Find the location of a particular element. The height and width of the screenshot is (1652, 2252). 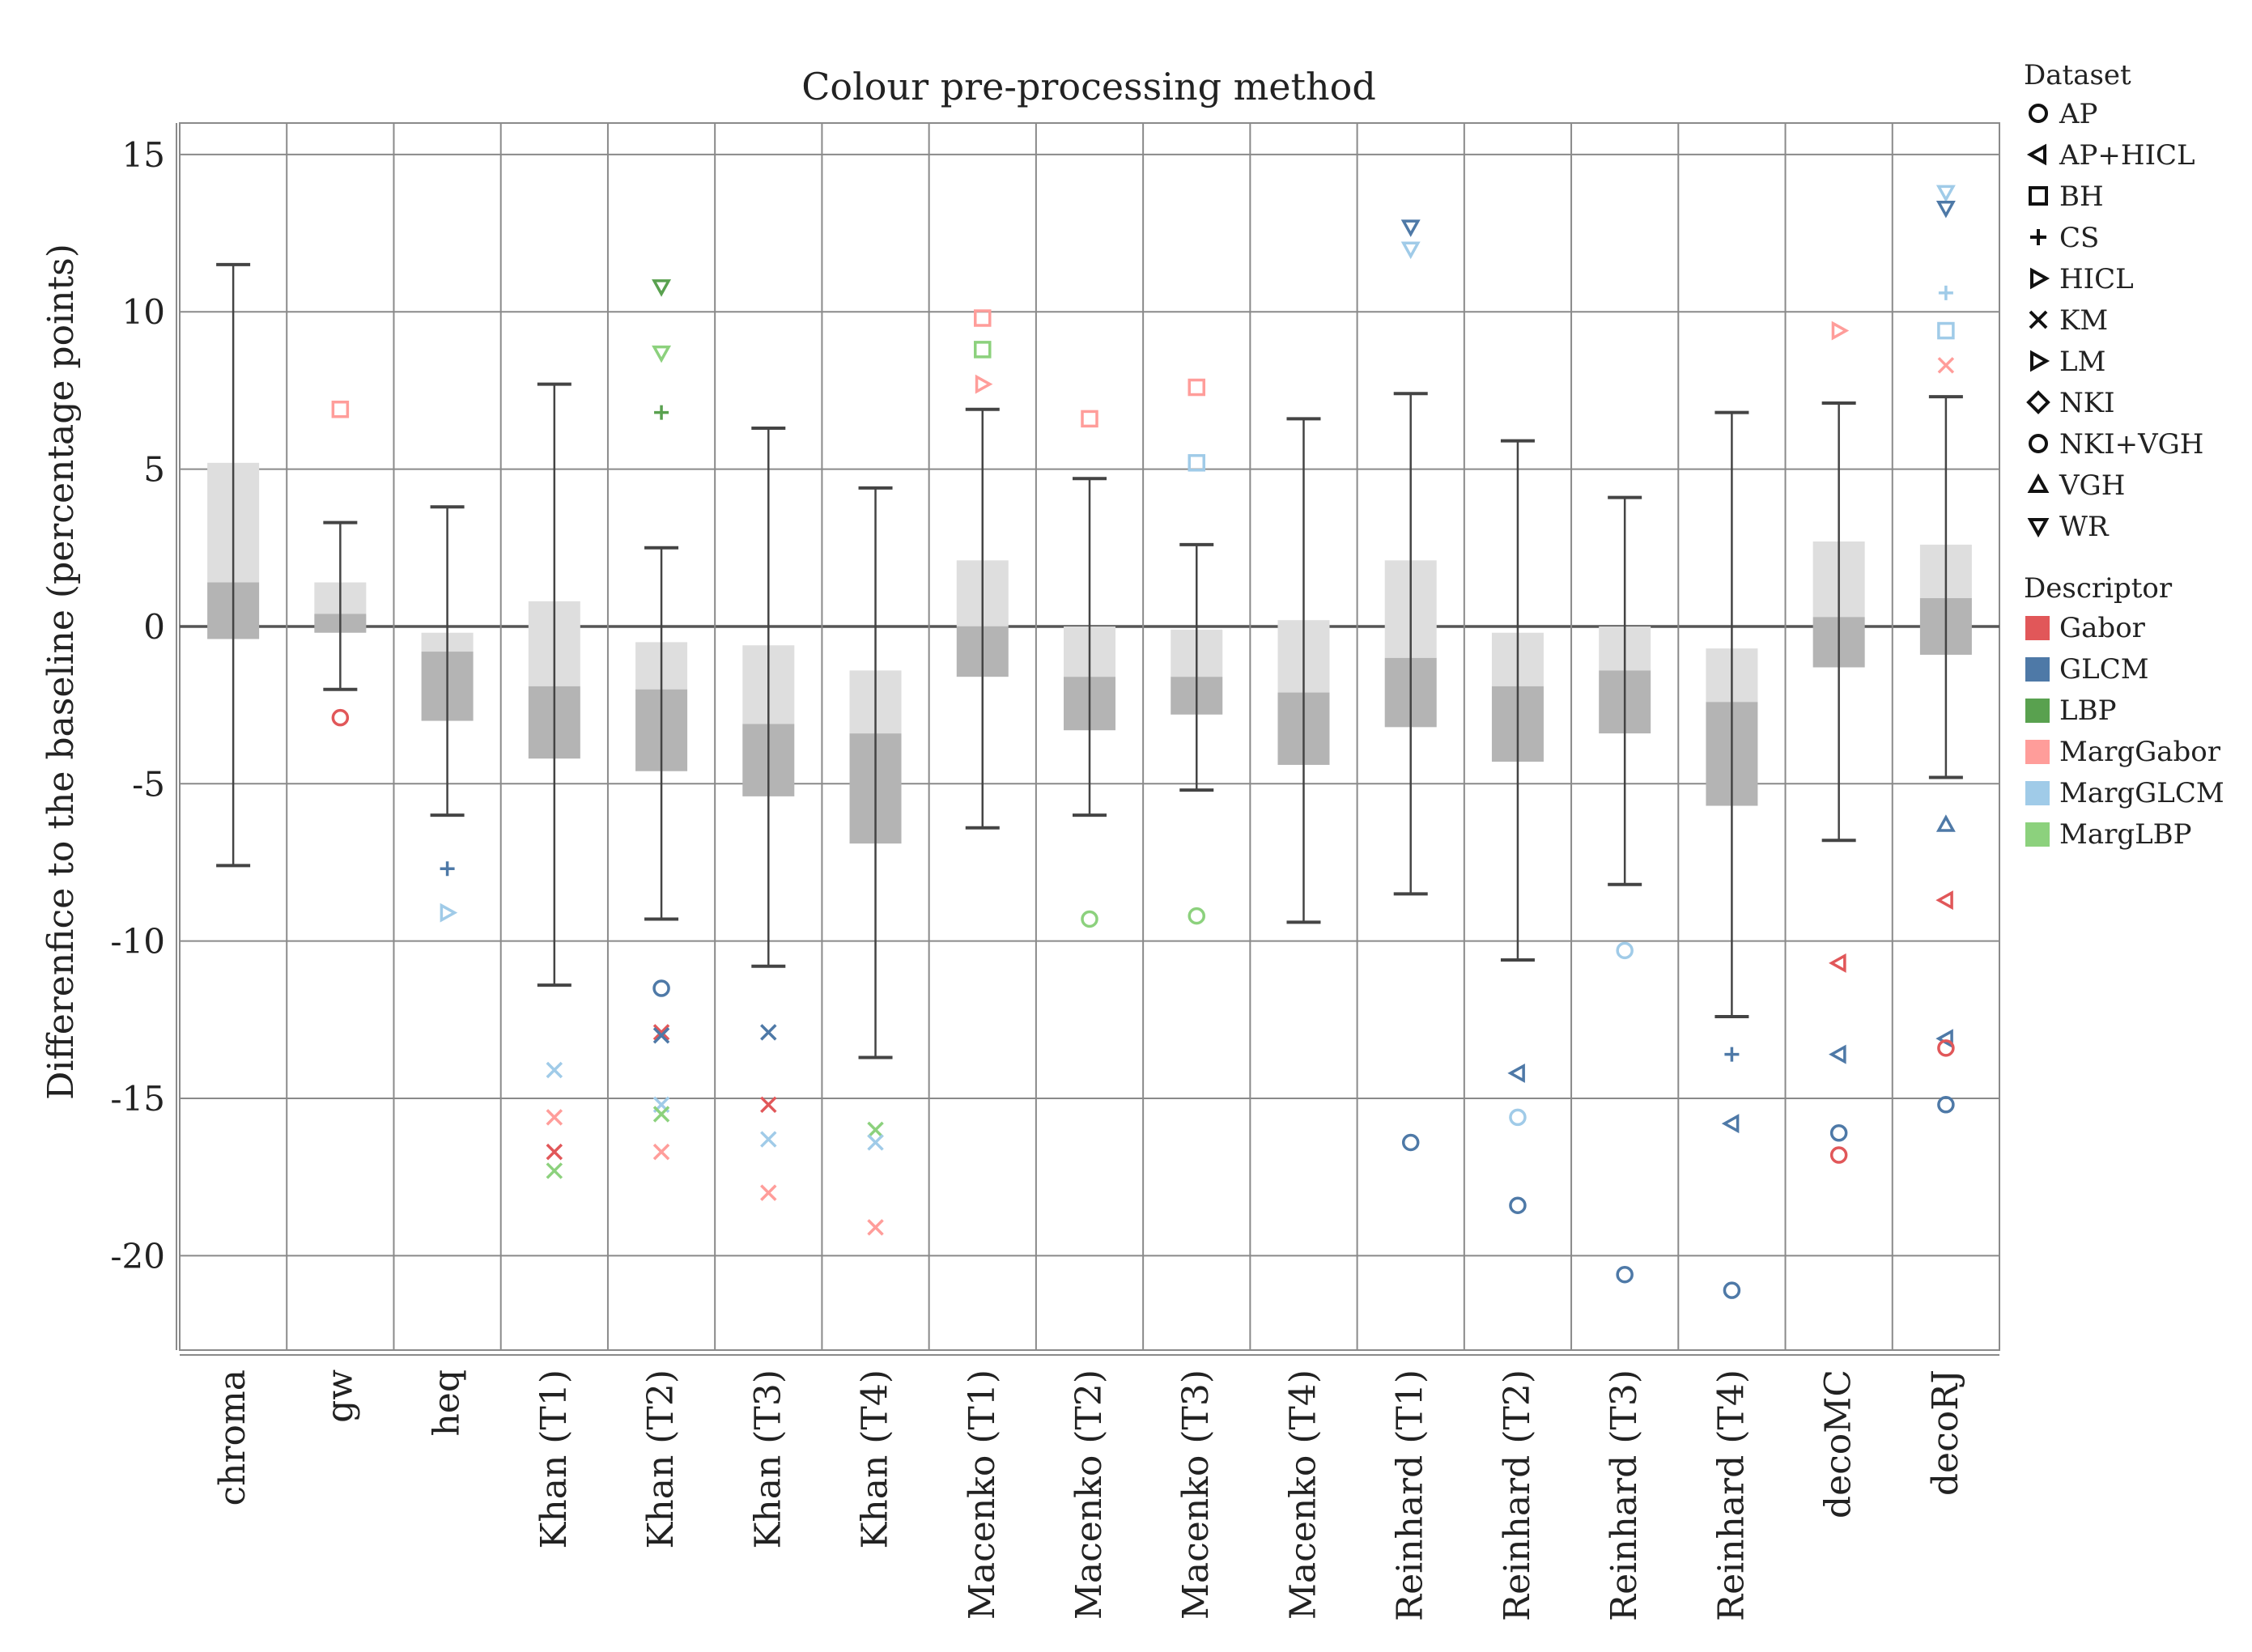

legend-dataset-label: WR is located at coordinates (2084, 527).